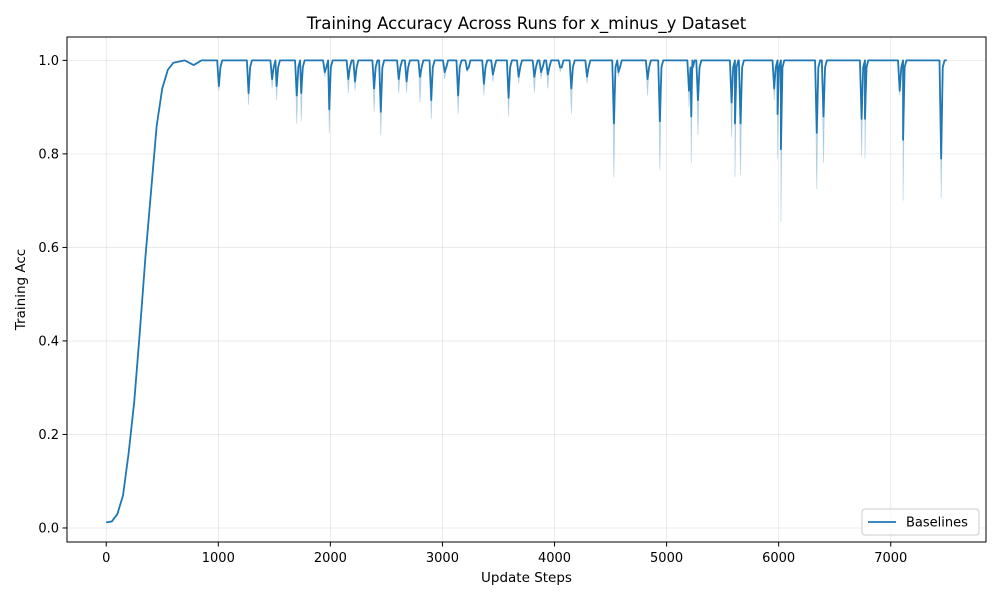  I want to click on y-tick-label: 0.8, so click(48, 154).